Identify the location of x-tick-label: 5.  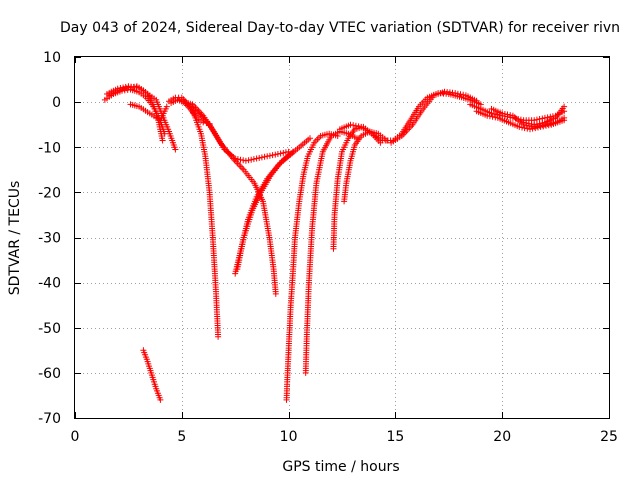
(181, 437).